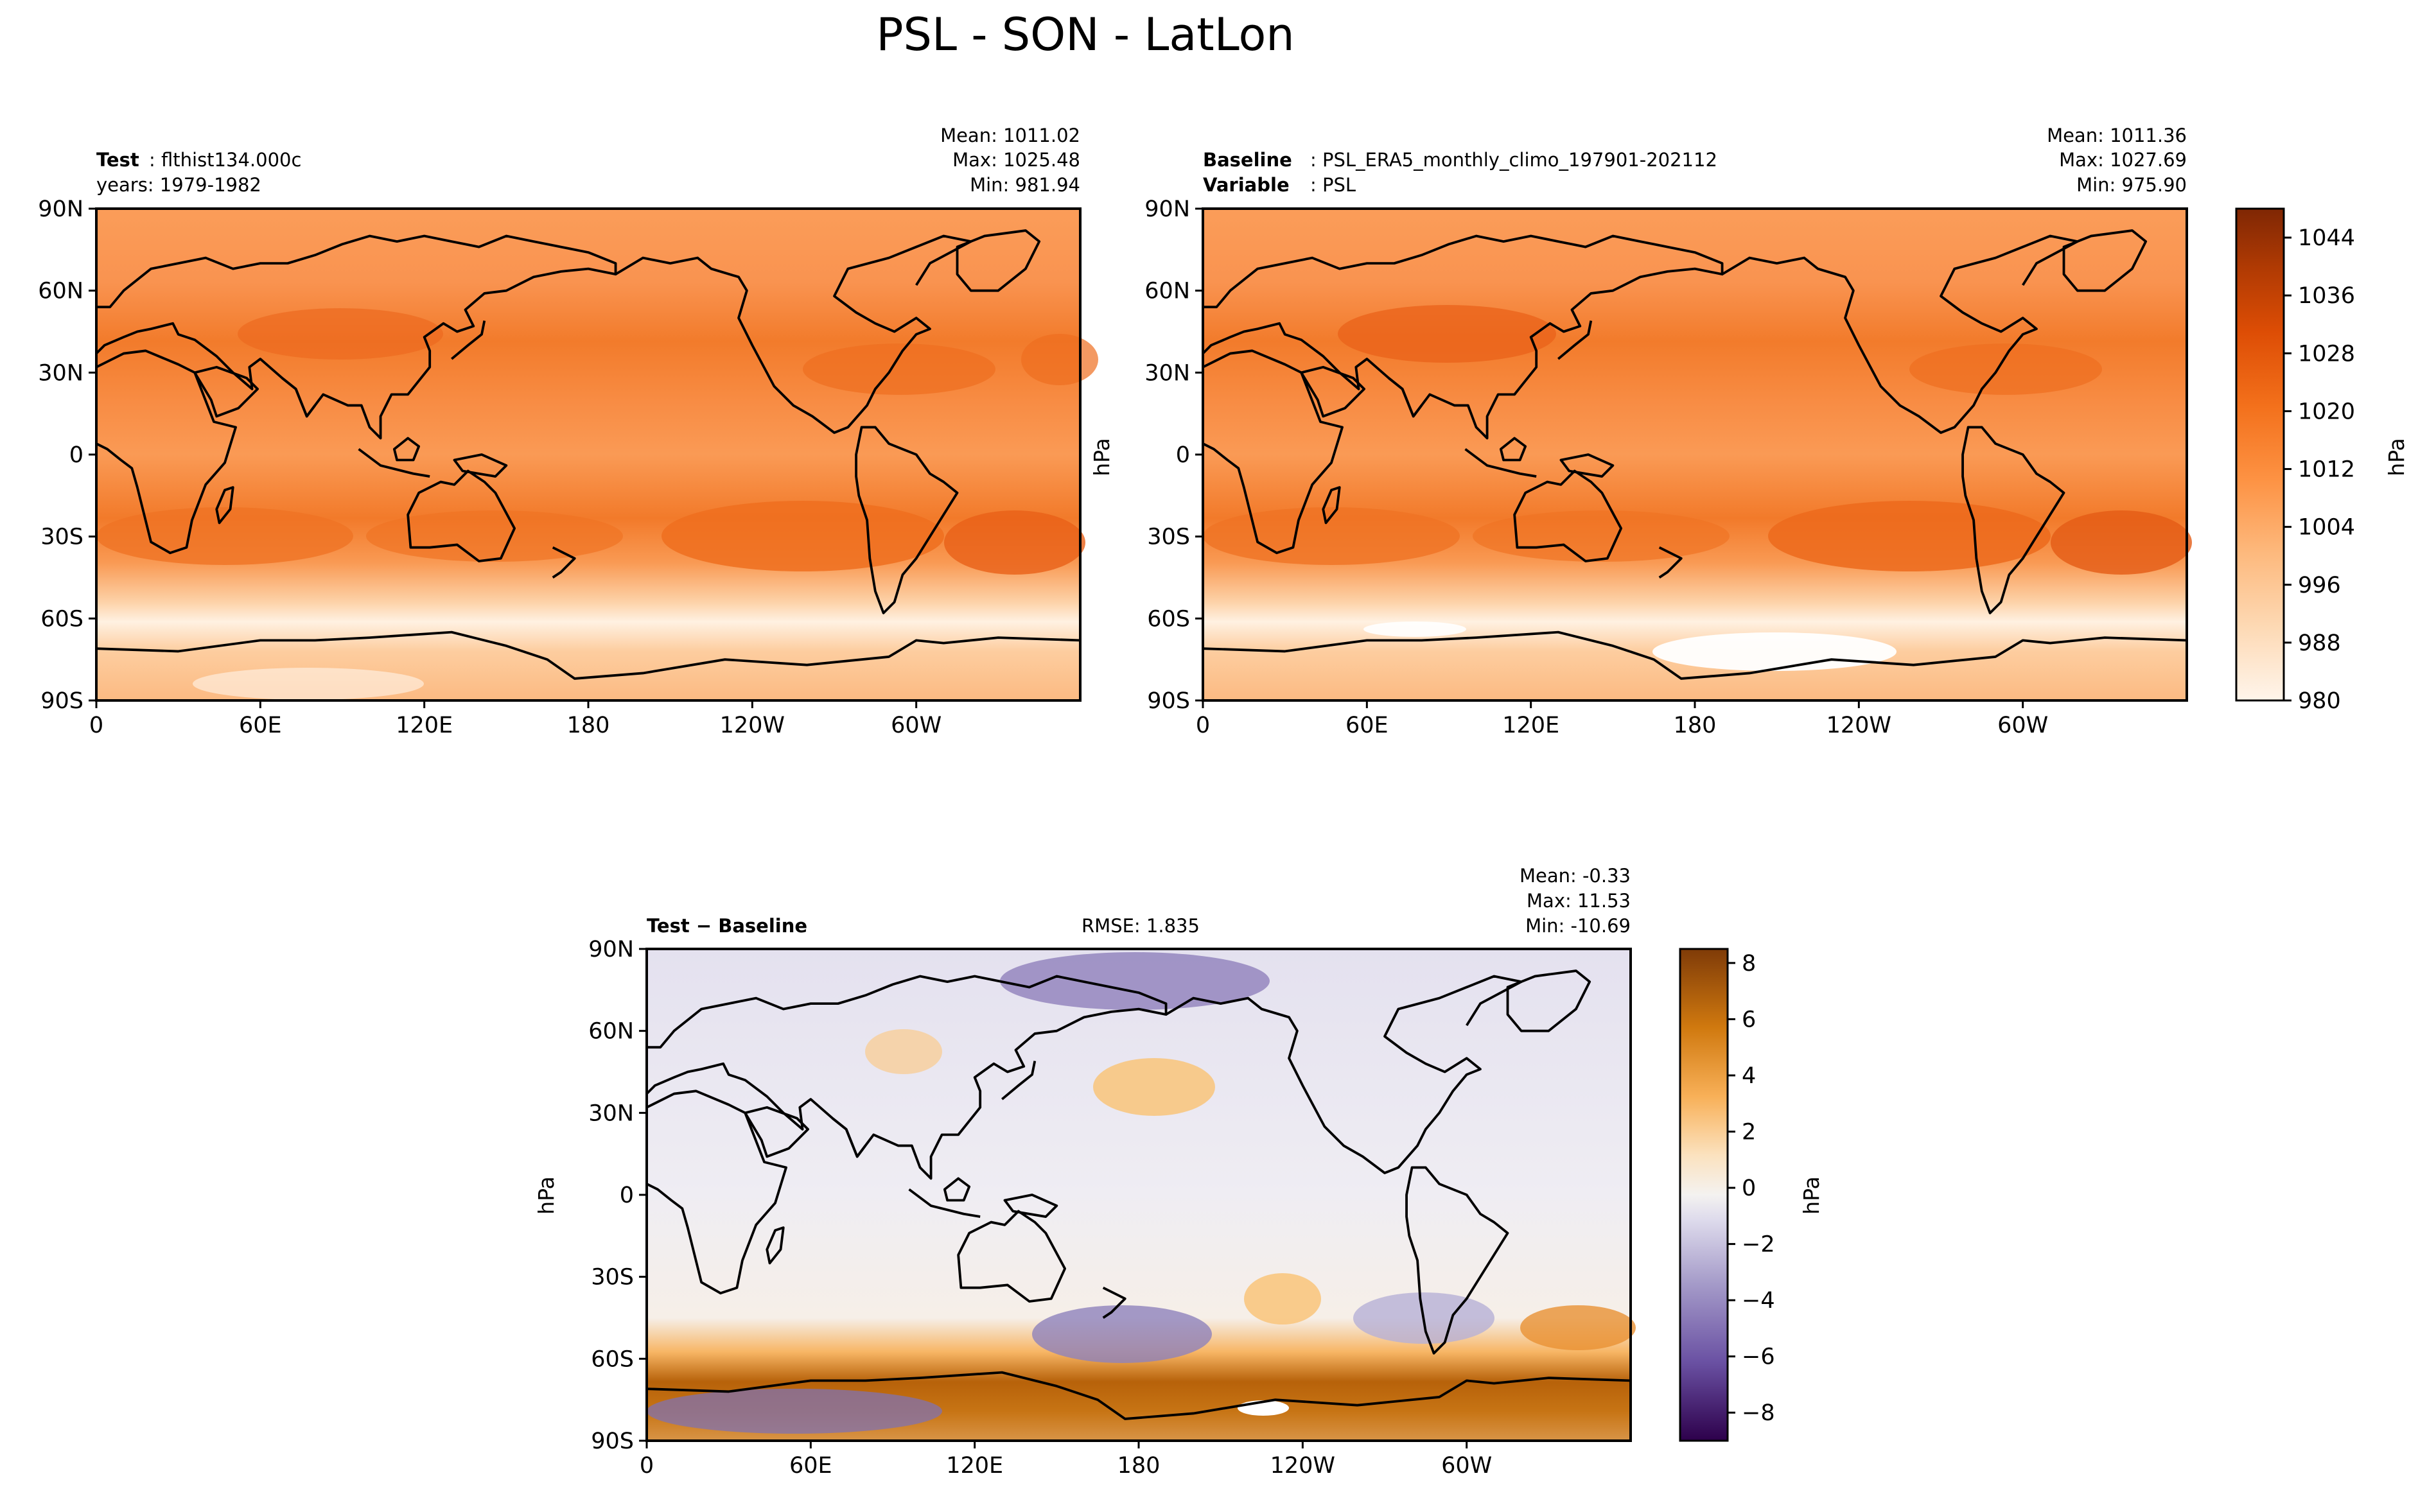  I want to click on figure-title: PSL - SON - LatLon, so click(1085, 34).